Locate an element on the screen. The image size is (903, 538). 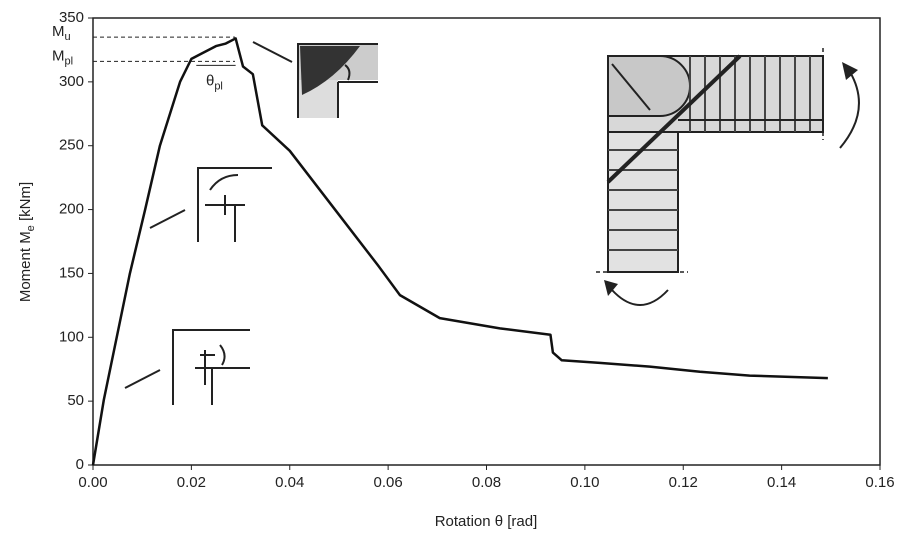
annotation: Mu is located at coordinates (61, 33).